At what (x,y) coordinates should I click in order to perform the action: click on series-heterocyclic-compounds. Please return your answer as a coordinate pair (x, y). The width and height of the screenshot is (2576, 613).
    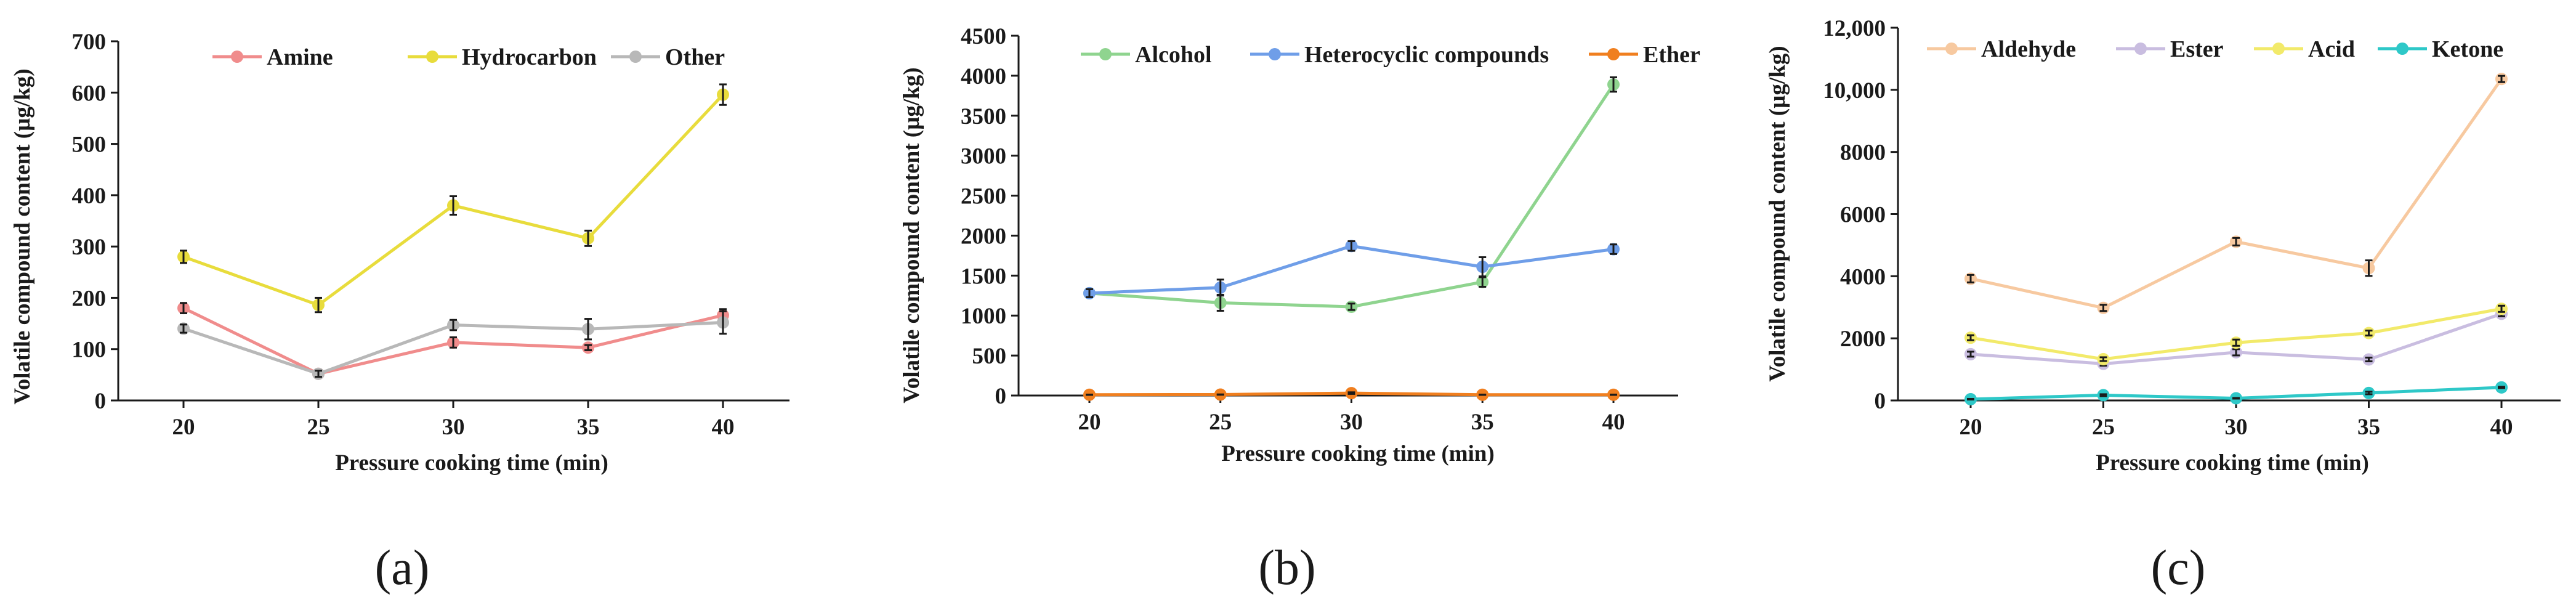
    Looking at the image, I should click on (1351, 269).